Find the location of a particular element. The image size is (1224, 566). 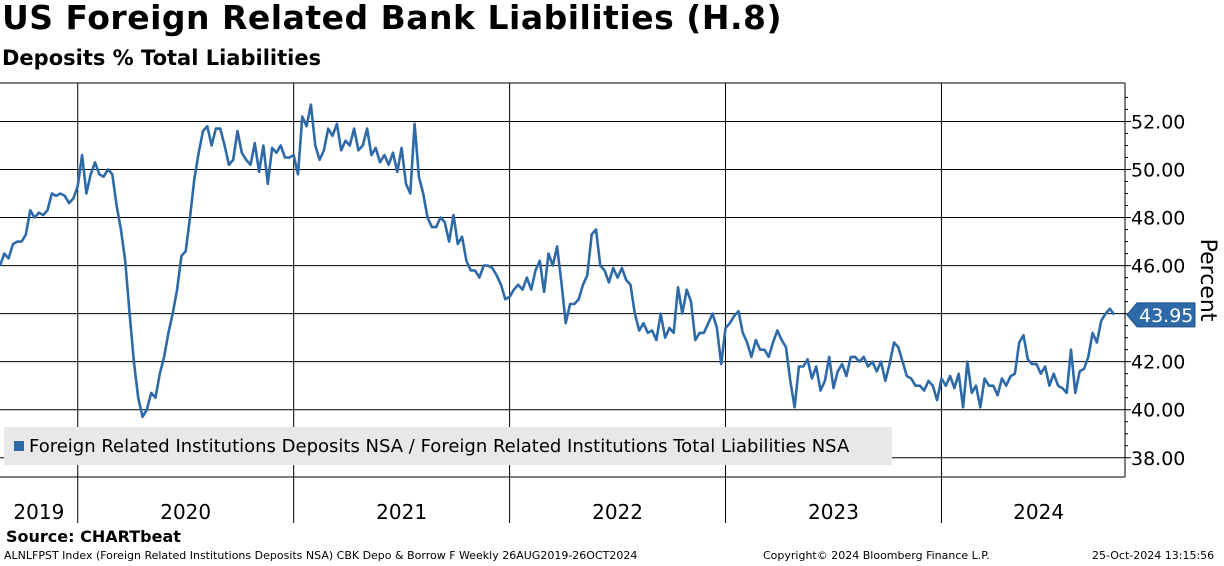

legend-swatch is located at coordinates (19, 446).